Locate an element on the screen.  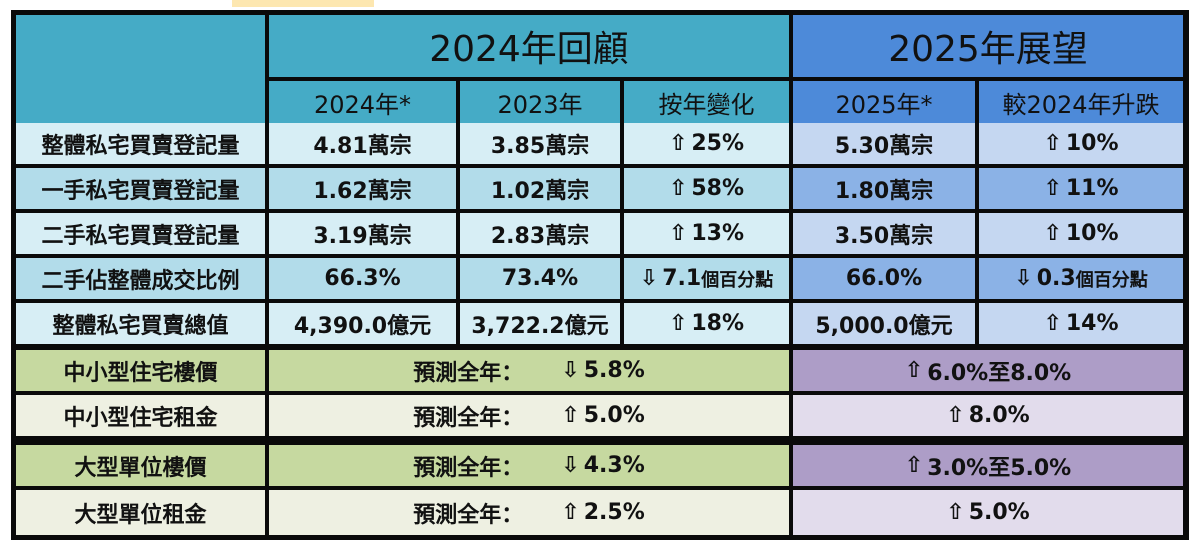
value-2024: 4.81萬宗 is located at coordinates (362, 143).